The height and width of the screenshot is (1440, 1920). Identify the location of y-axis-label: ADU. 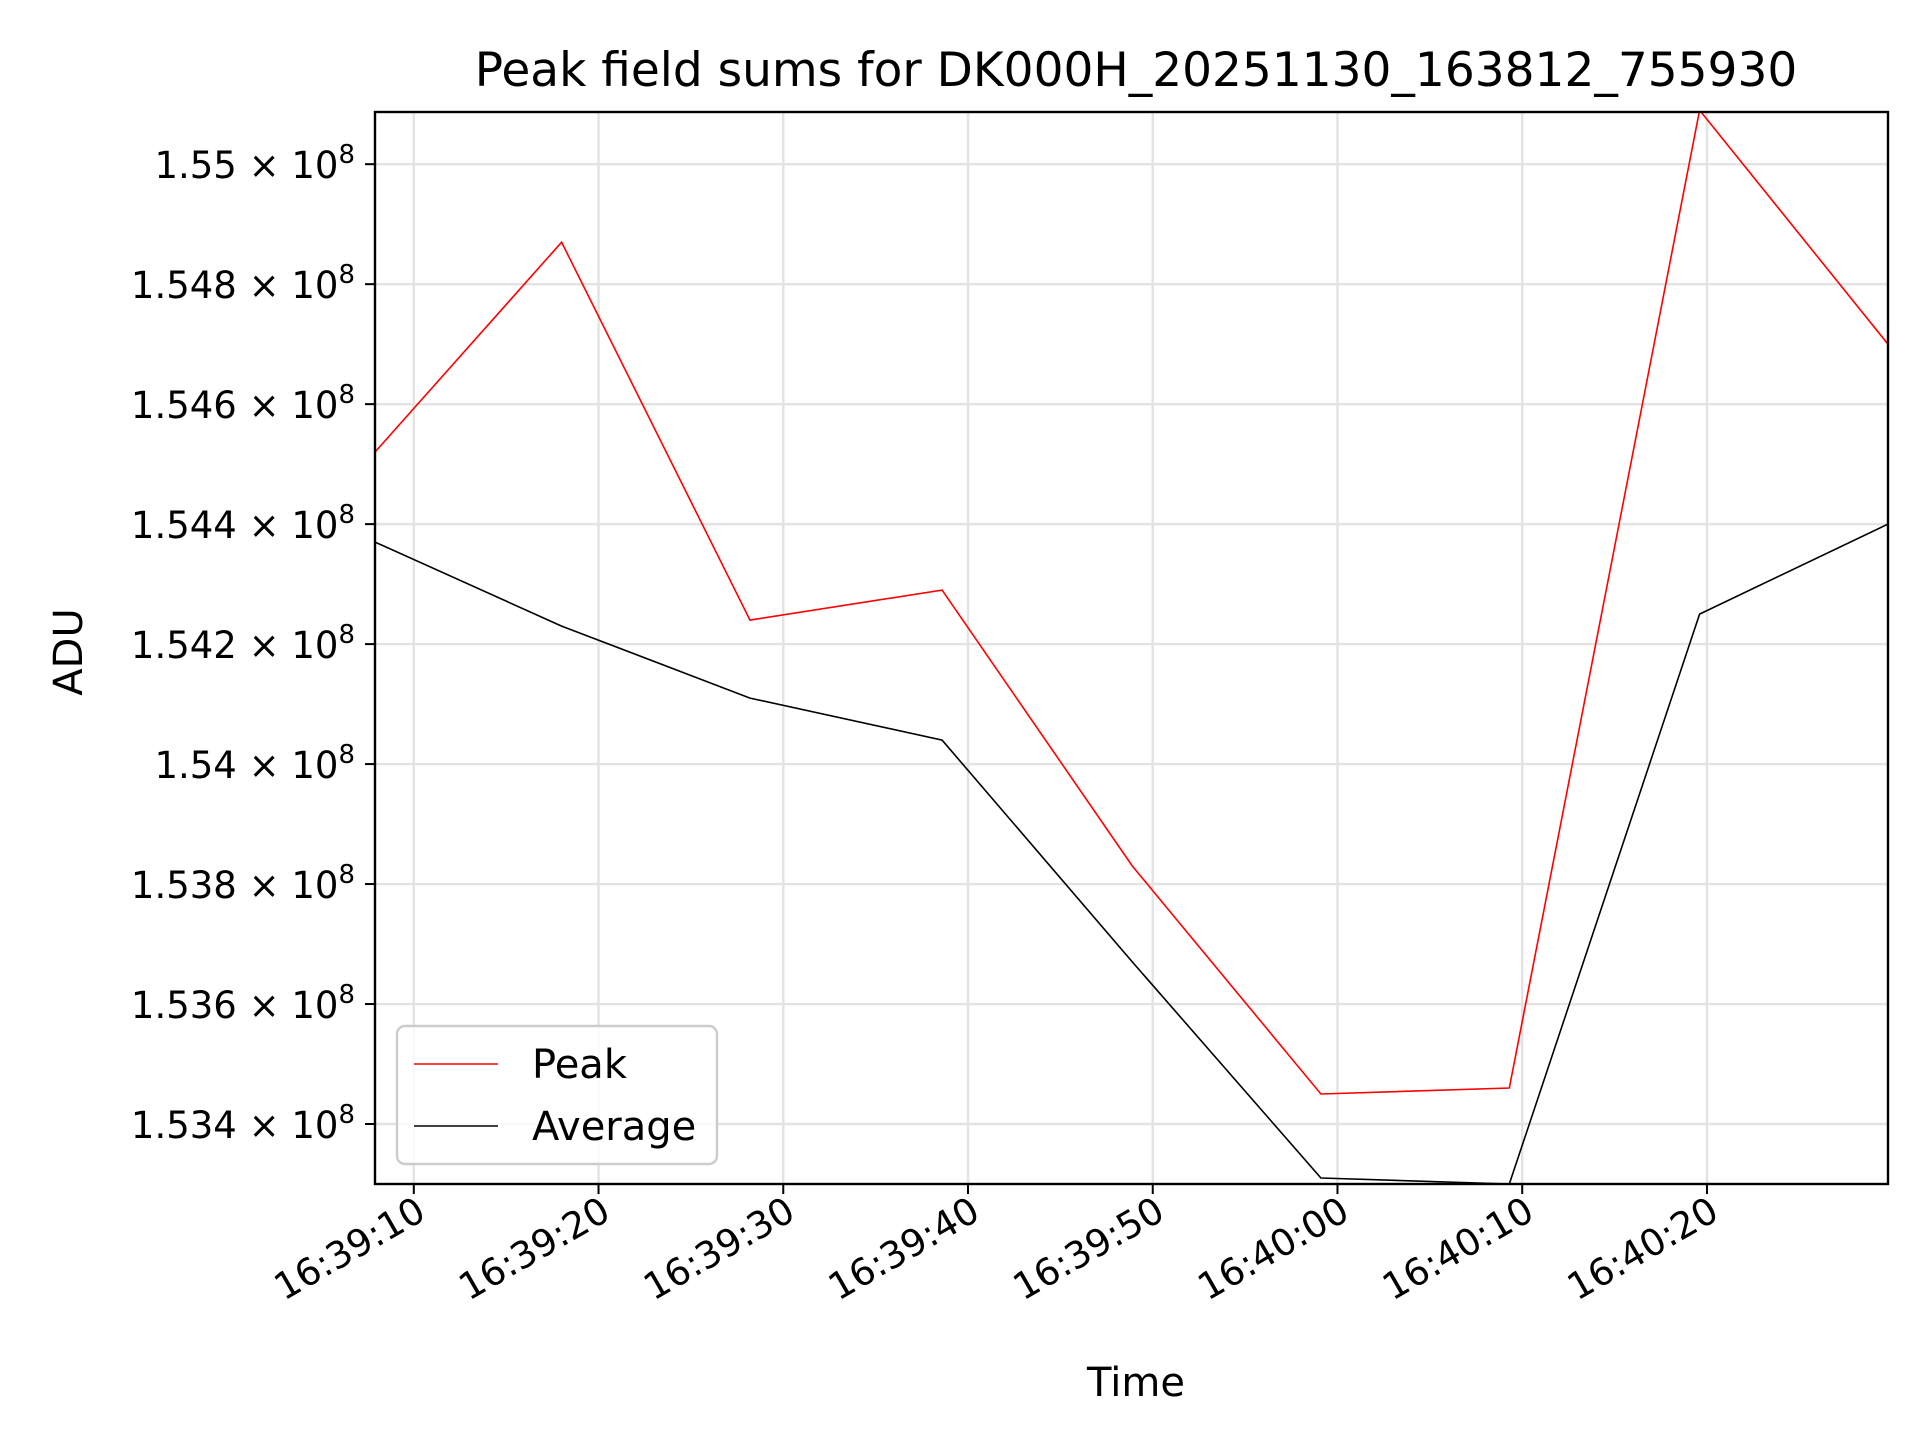
(69, 651).